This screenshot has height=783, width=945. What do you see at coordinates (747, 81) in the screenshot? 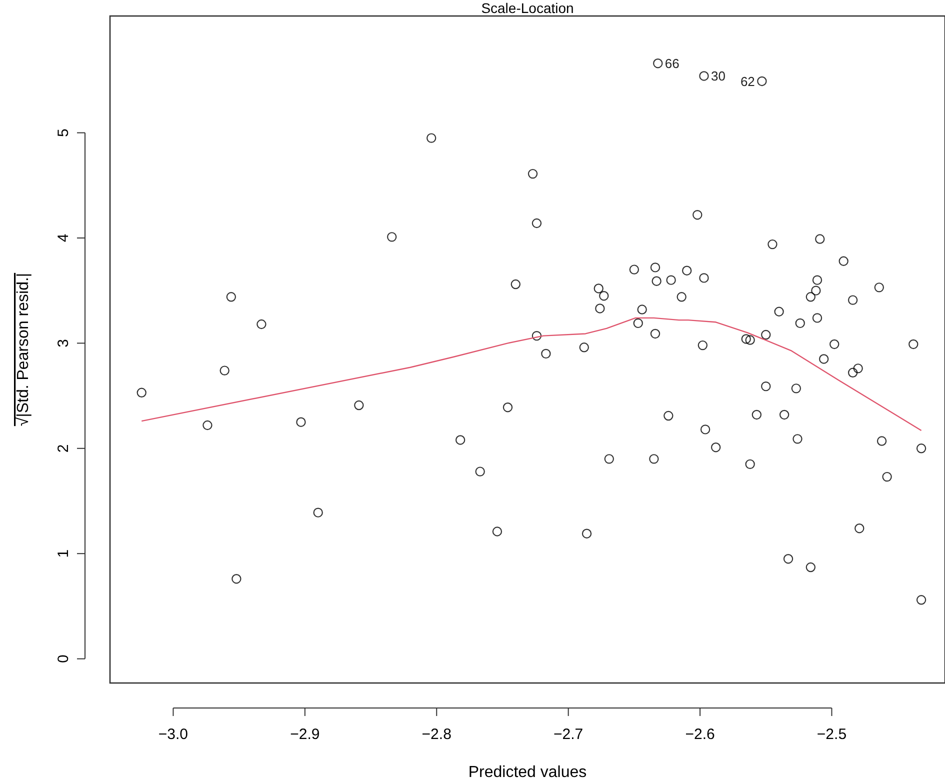
I see `annotation: 62` at bounding box center [747, 81].